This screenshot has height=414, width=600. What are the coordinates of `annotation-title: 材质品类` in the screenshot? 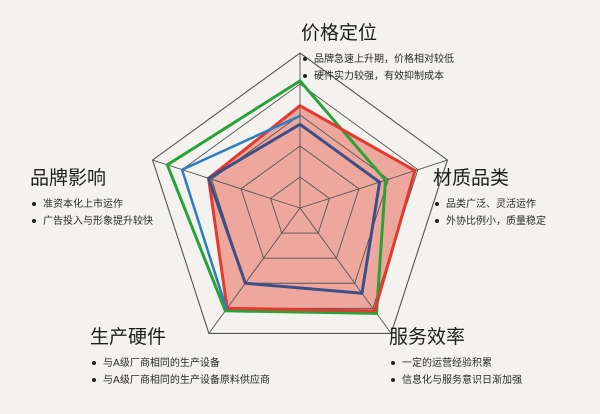 It's located at (471, 178).